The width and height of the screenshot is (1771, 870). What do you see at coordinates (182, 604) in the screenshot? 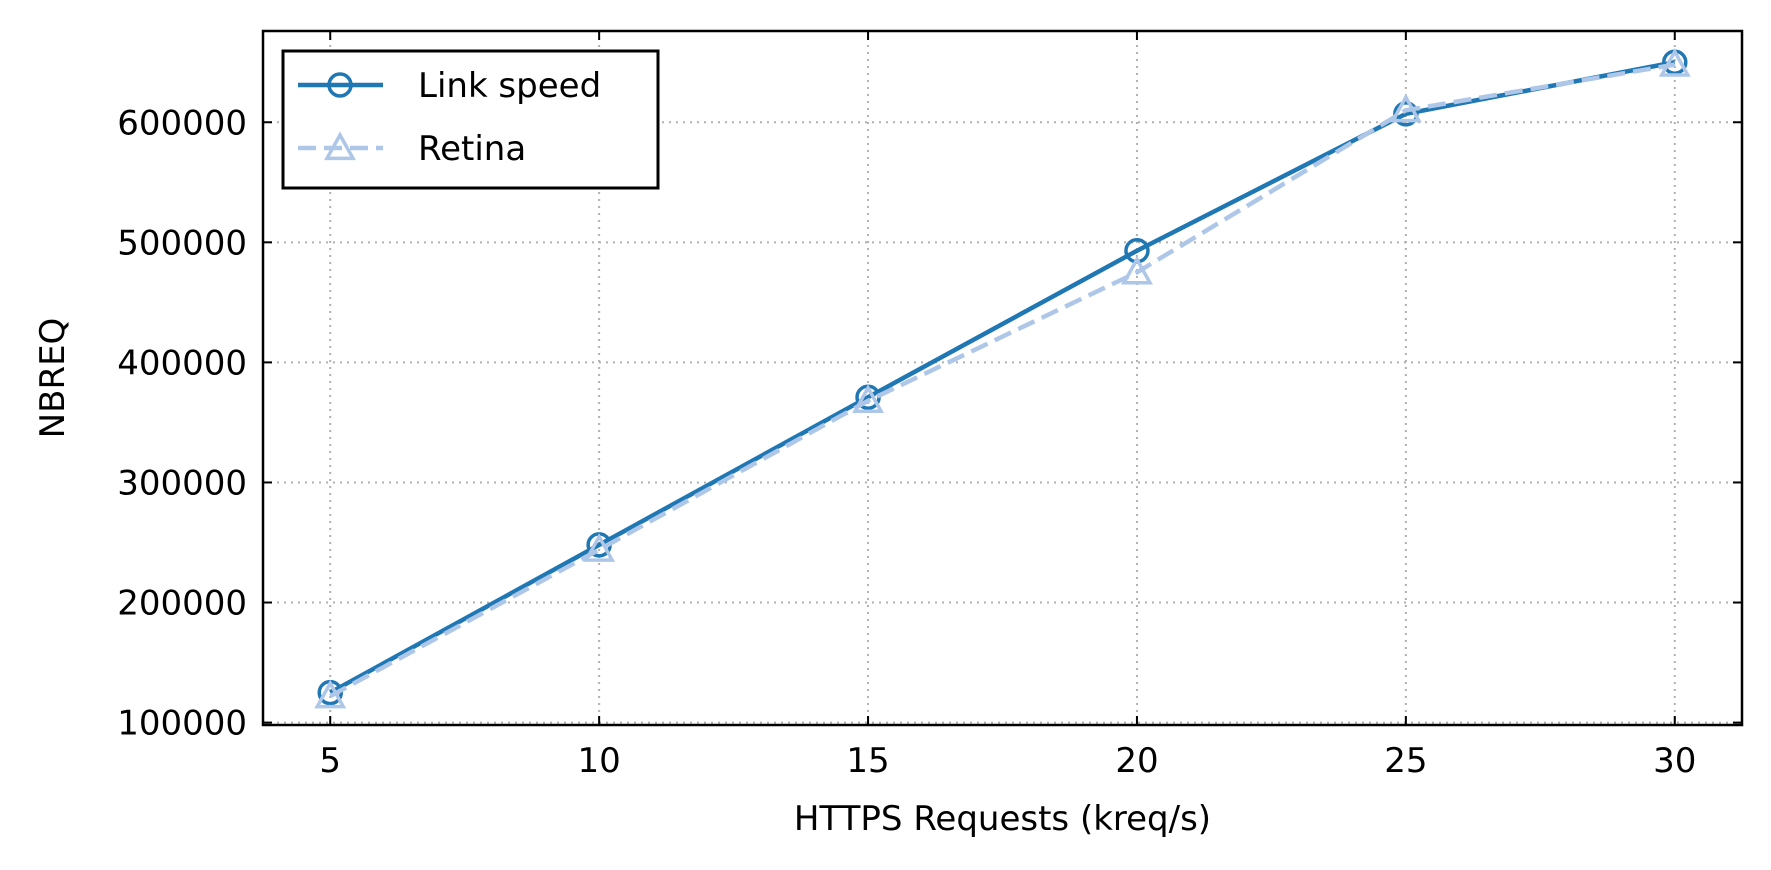
I see `y-tick-label: 200000` at bounding box center [182, 604].